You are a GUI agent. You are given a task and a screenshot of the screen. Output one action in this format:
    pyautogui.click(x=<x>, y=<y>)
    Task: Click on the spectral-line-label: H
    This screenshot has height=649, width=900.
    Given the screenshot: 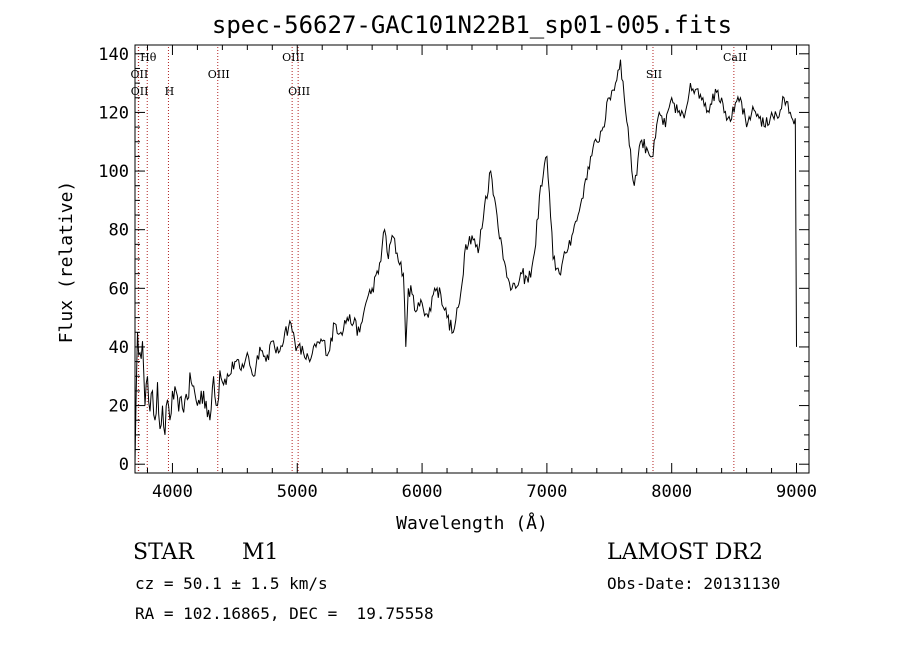 What is the action you would take?
    pyautogui.click(x=170, y=91)
    